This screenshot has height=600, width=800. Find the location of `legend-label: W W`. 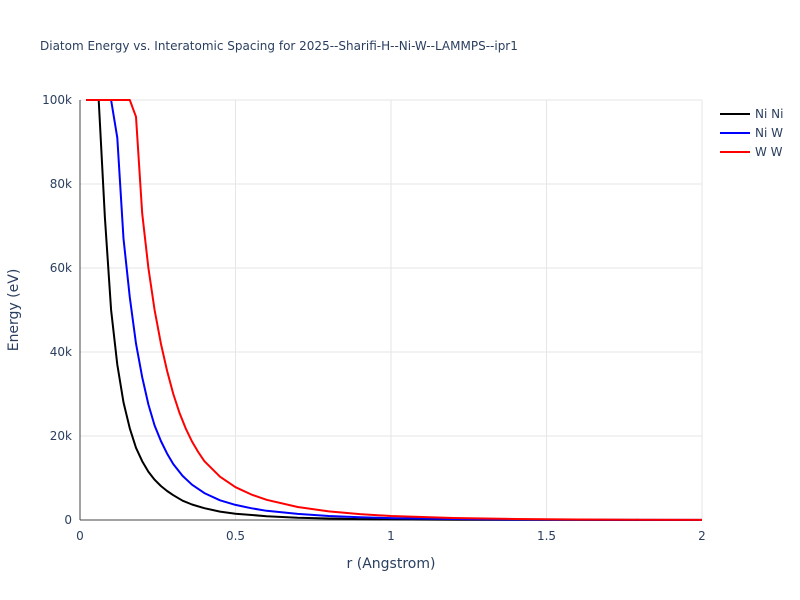

legend-label: W W is located at coordinates (769, 152).